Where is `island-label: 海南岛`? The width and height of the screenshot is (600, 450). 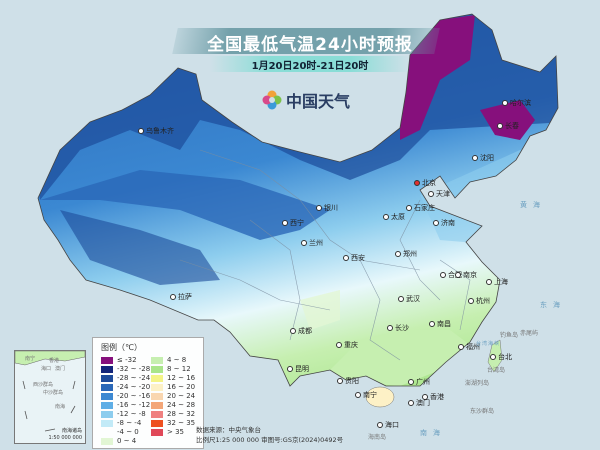 island-label: 海南岛 is located at coordinates (377, 437).